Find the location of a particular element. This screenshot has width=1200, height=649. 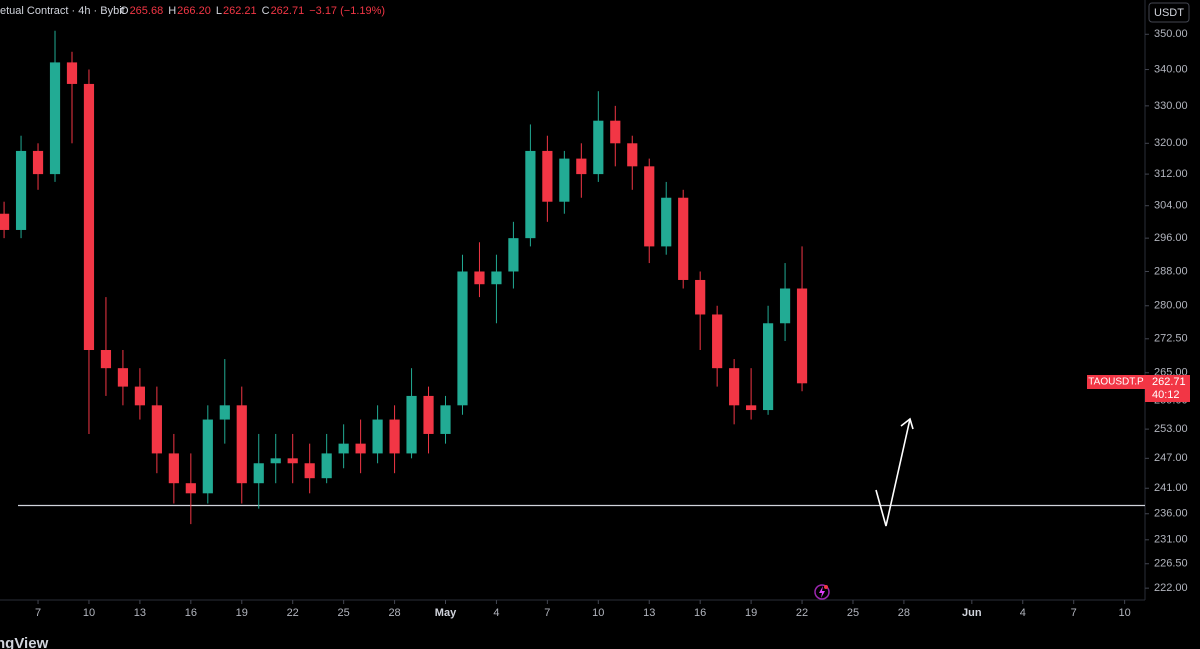

price-tag-value: 262.71 is located at coordinates (1169, 382).